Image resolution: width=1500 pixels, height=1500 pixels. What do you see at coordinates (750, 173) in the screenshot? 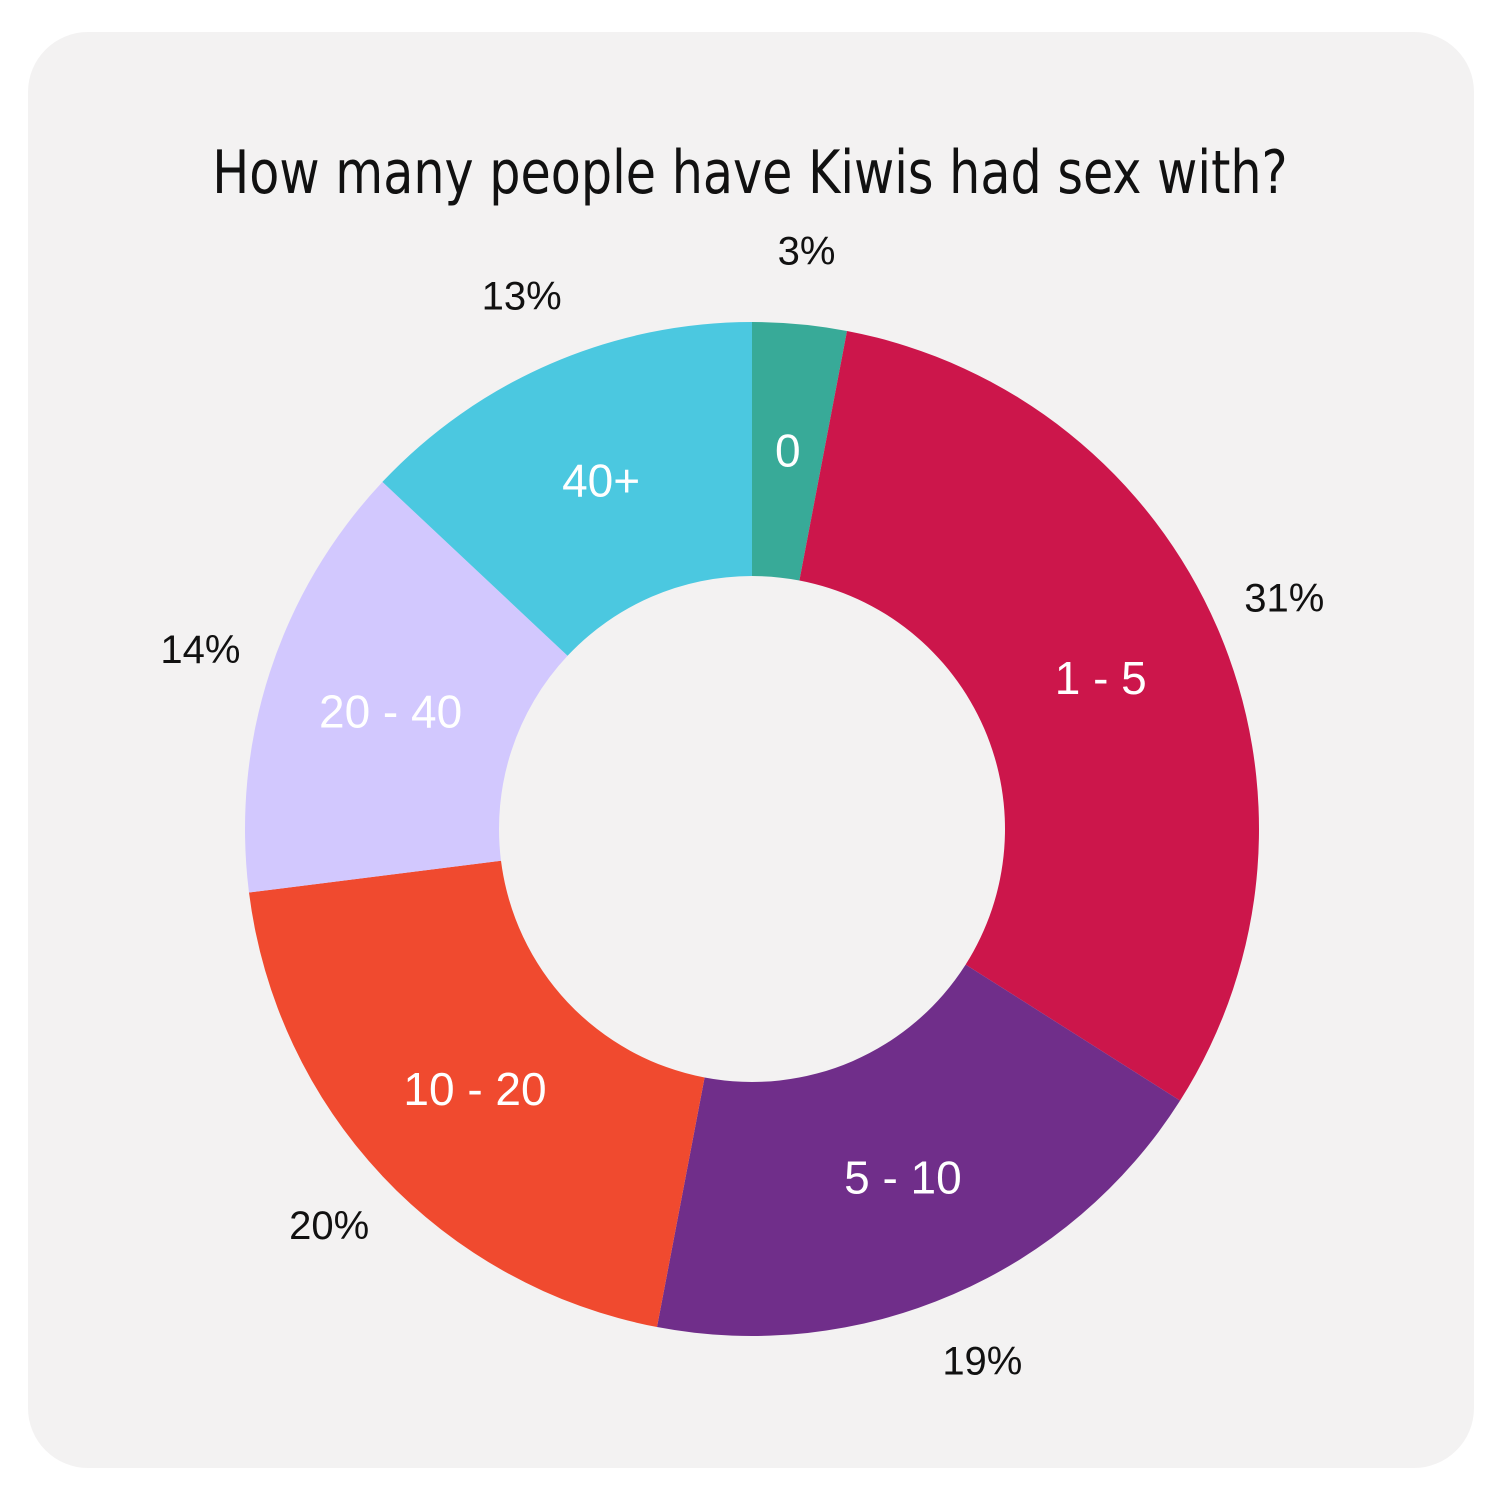
I see `chart-title: How many people have Kiwis had sex with?` at bounding box center [750, 173].